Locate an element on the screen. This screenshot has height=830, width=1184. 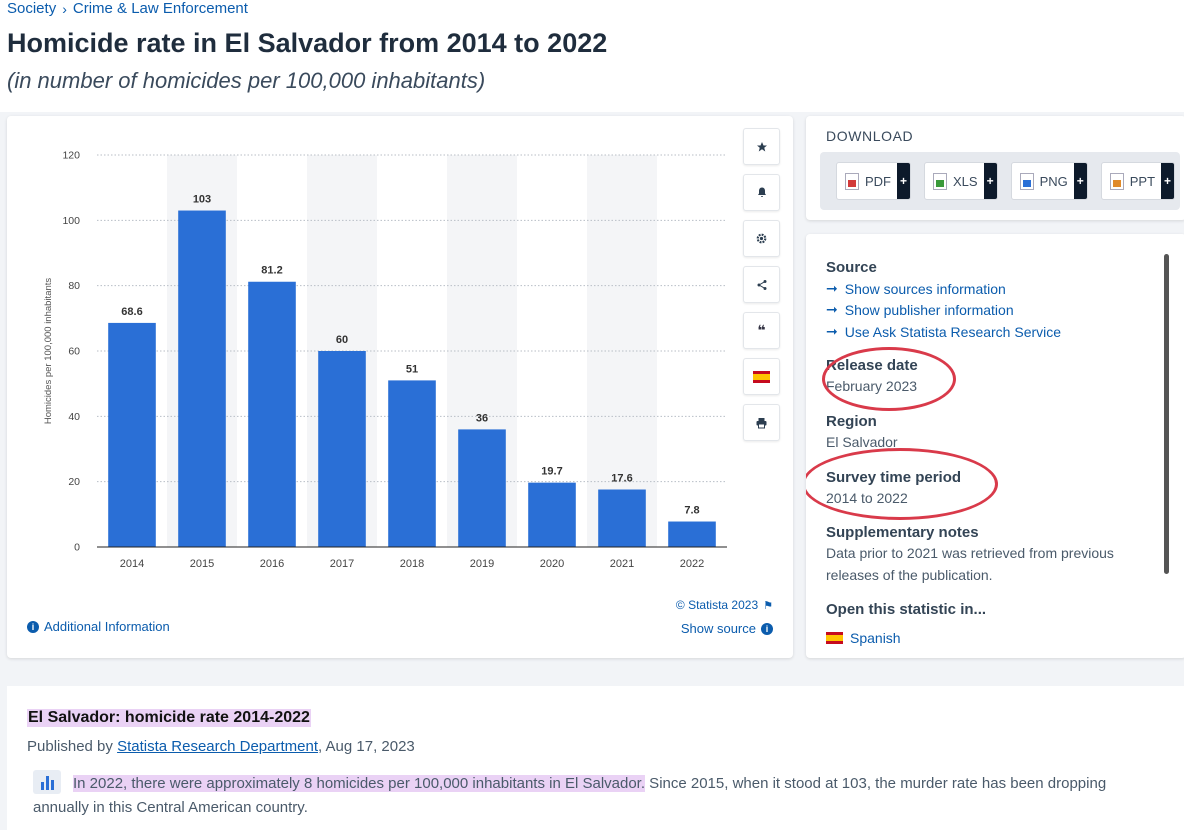
open-in-spanish-link: Spanish is located at coordinates (863, 638).